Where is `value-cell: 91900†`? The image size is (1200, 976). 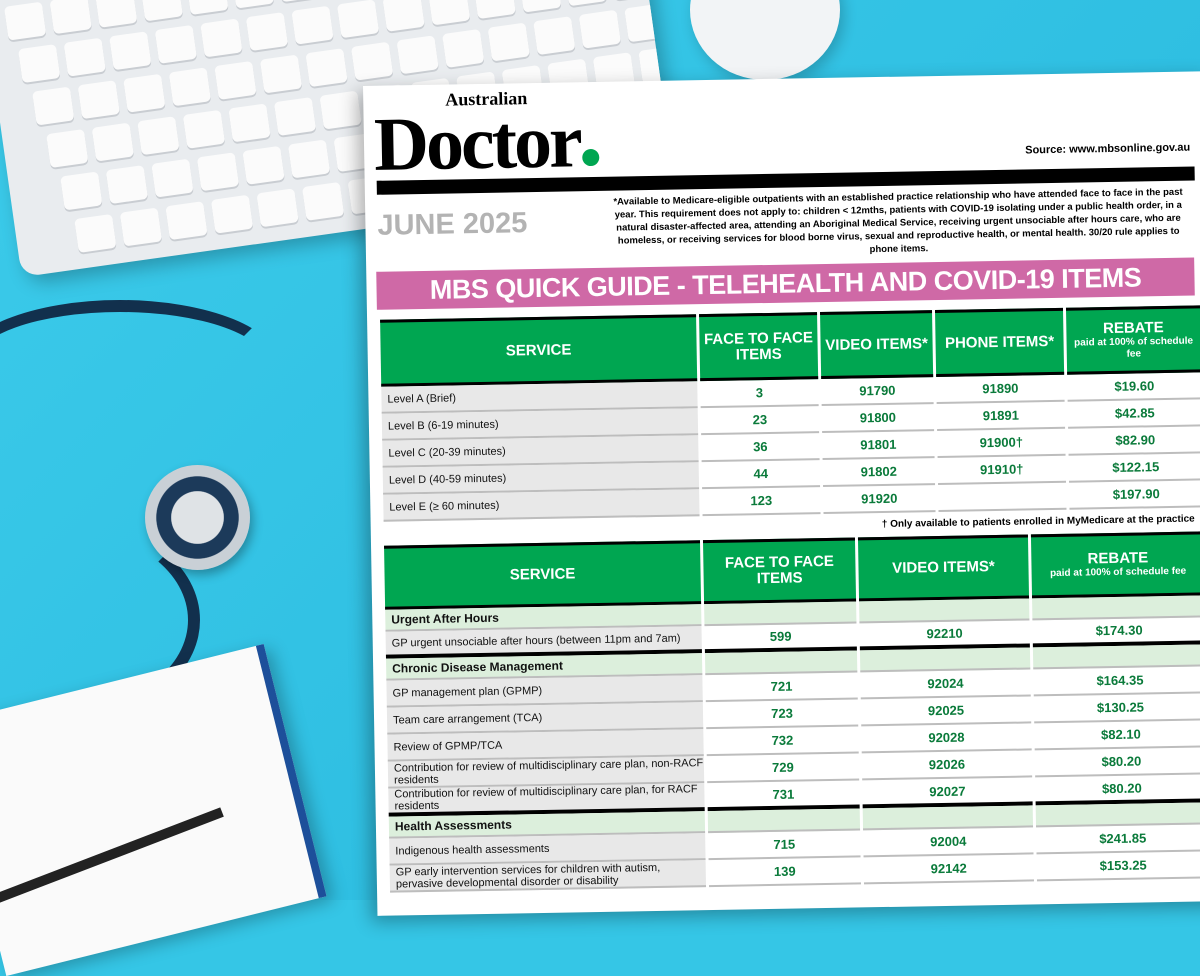
value-cell: 91900† is located at coordinates (1001, 443).